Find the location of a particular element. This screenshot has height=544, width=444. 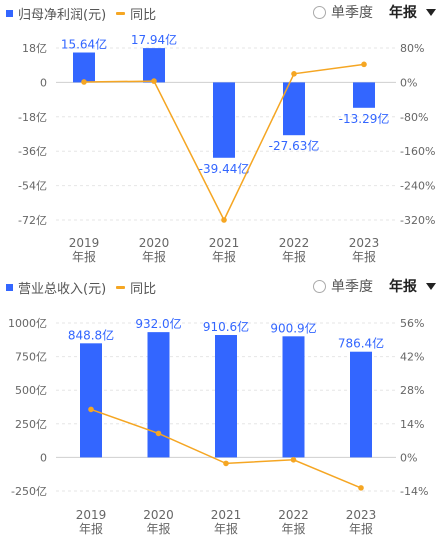

bar-legend-label: 归母净利润(元) is located at coordinates (62, 15).